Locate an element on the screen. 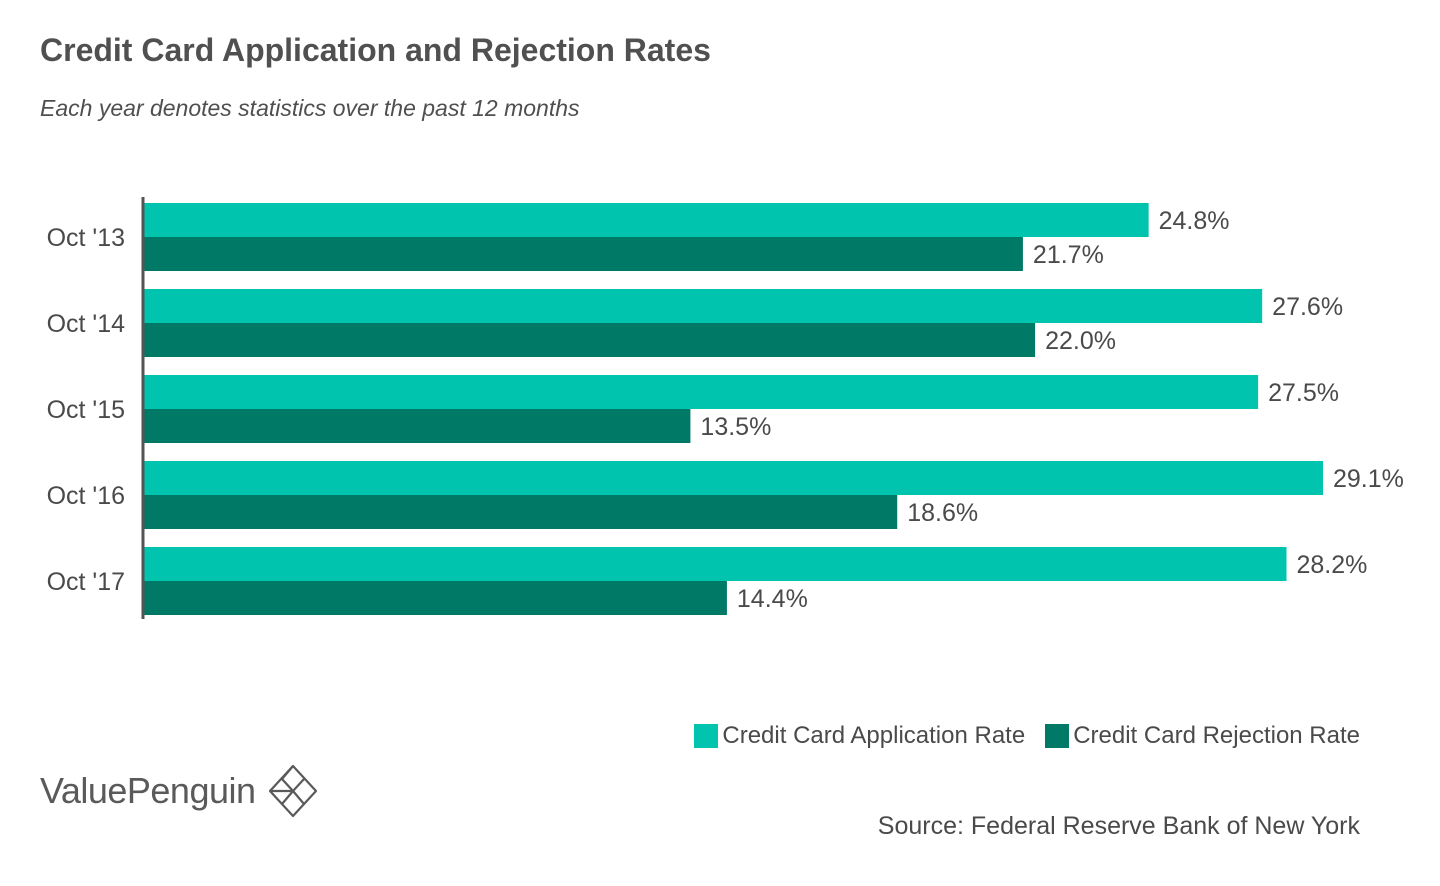 The image size is (1440, 886). source-note: Source: Federal Reserve Bank of New York is located at coordinates (1118, 826).